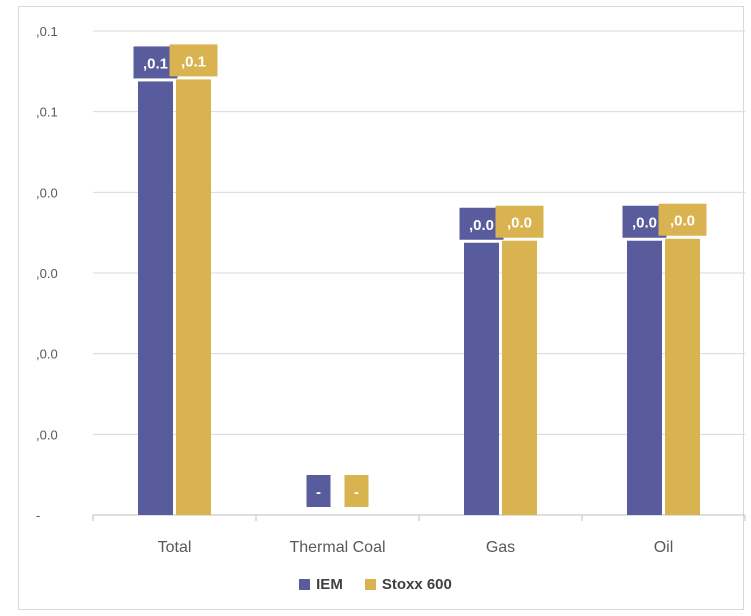  I want to click on x-tick-label: Thermal Coal, so click(337, 547).